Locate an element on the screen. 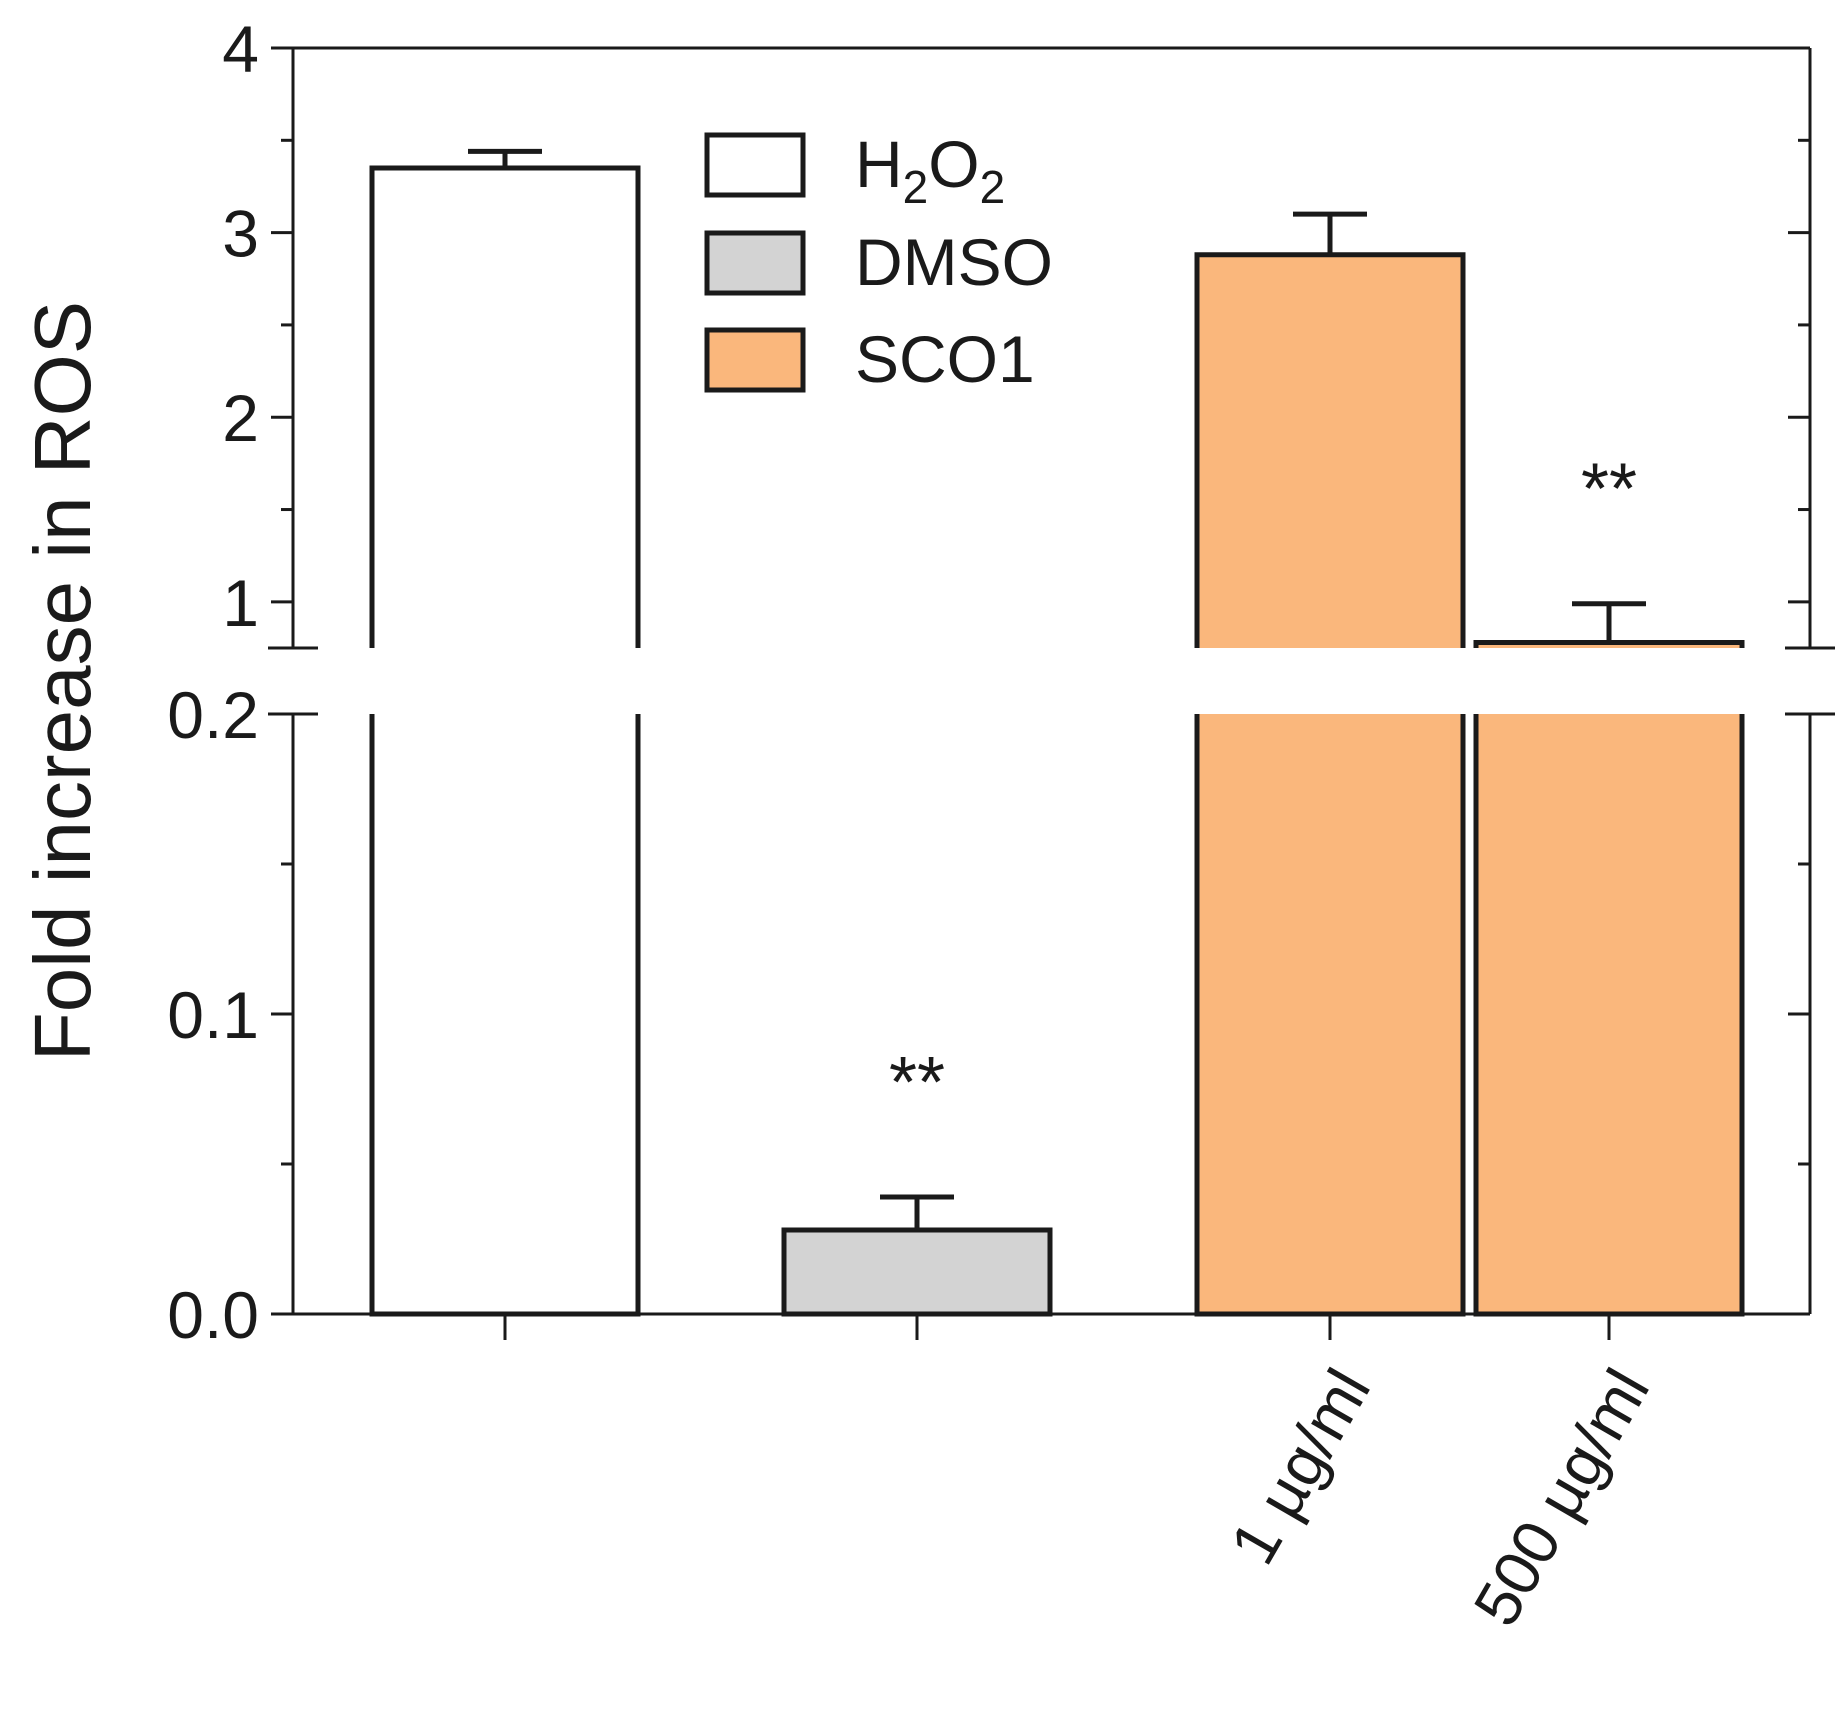  bar-h2o2-lower is located at coordinates (505, 1014).